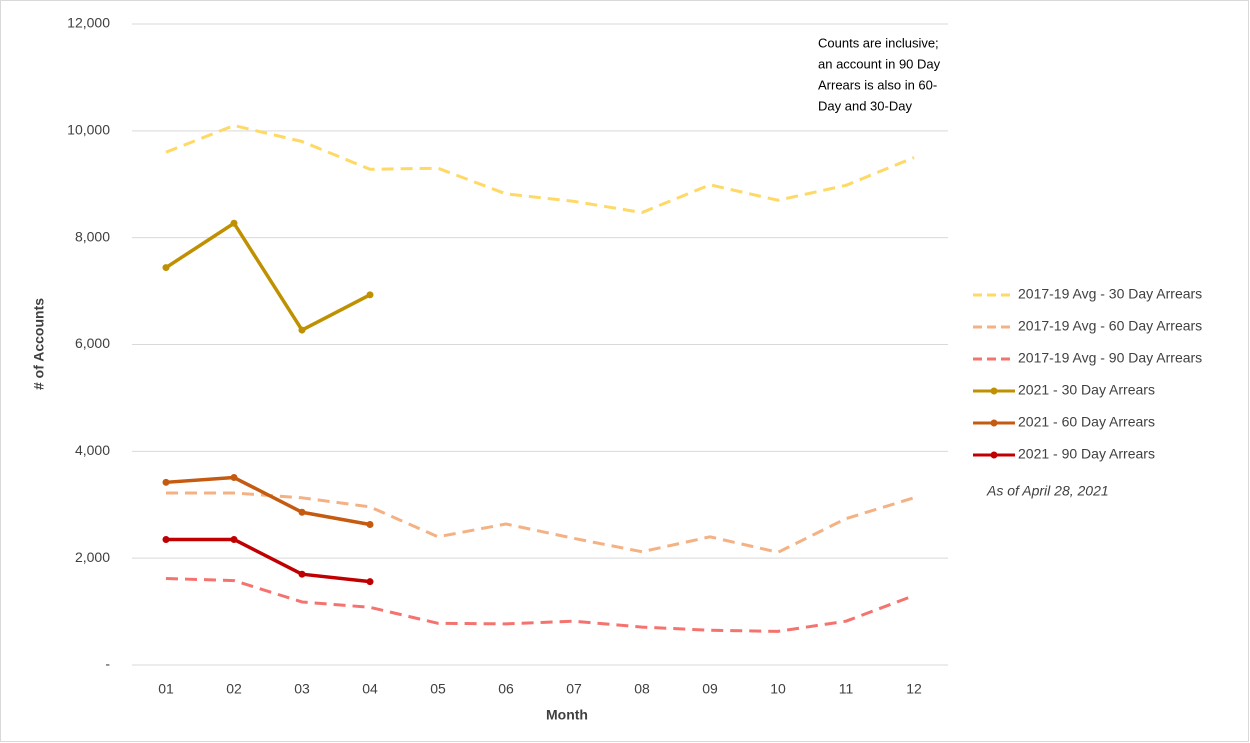 The height and width of the screenshot is (743, 1250). What do you see at coordinates (166, 689) in the screenshot?
I see `x-tick-label: 01` at bounding box center [166, 689].